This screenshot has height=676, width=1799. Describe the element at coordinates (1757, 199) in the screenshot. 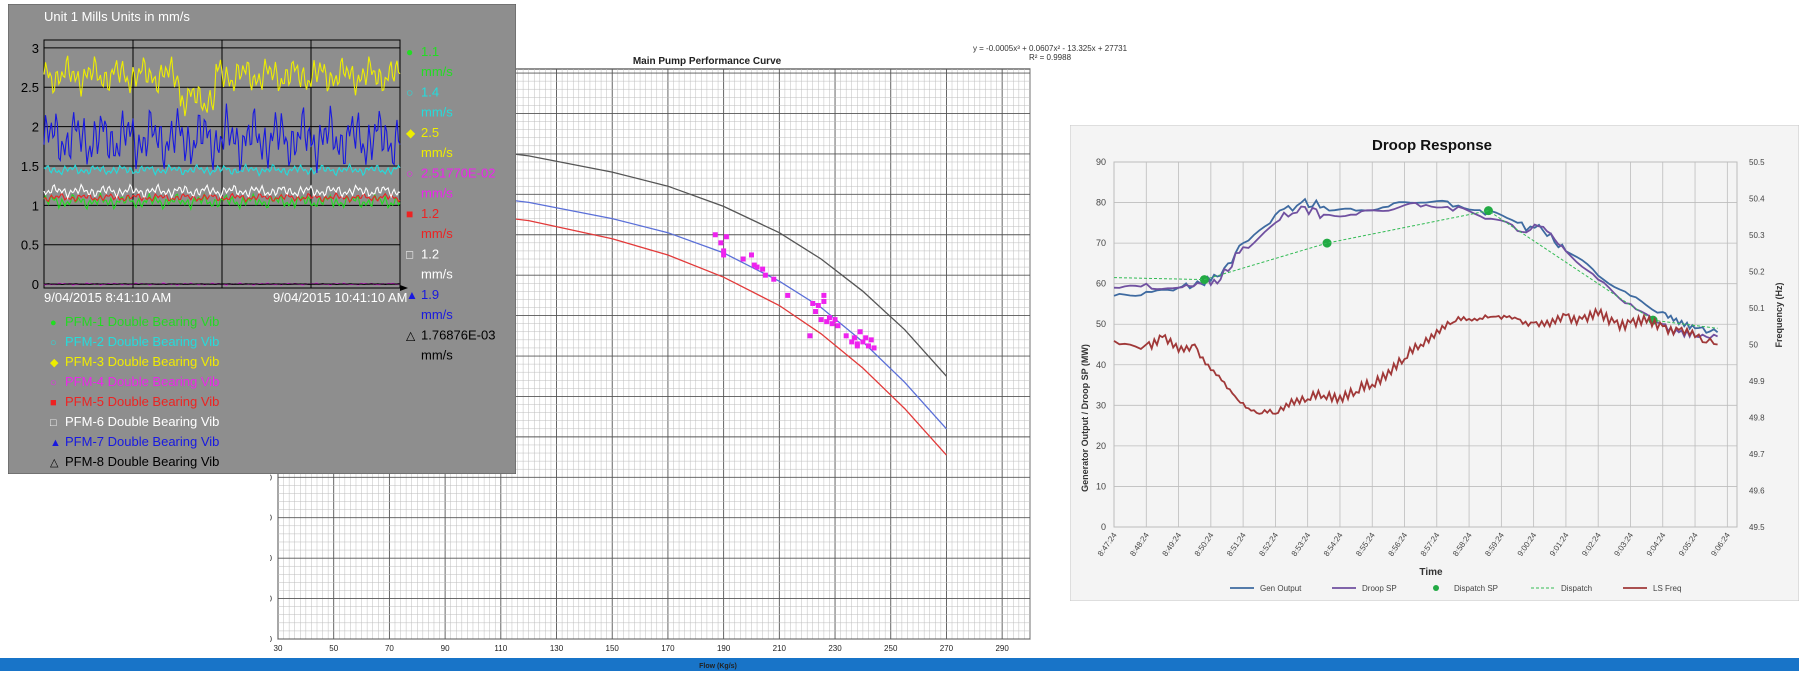

I see `droop-y2-tick-label: 50.4` at that location.